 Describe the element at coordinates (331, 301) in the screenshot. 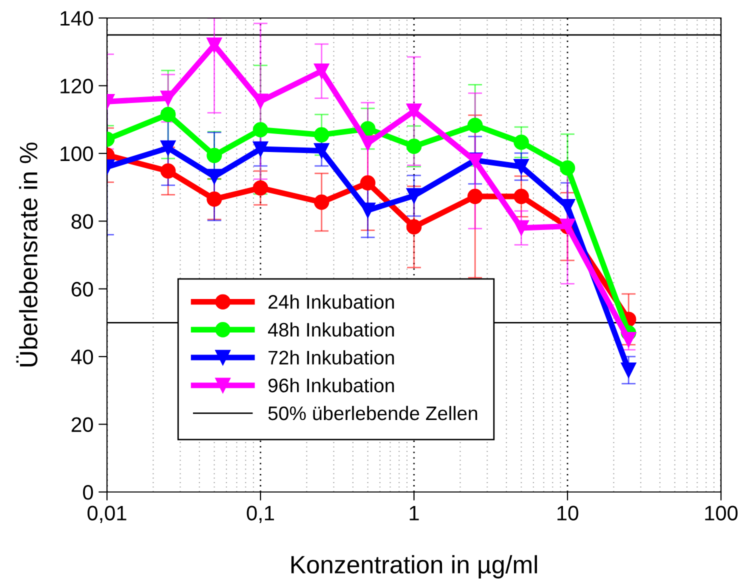

I see `legend-label: 24h Inkubation` at that location.